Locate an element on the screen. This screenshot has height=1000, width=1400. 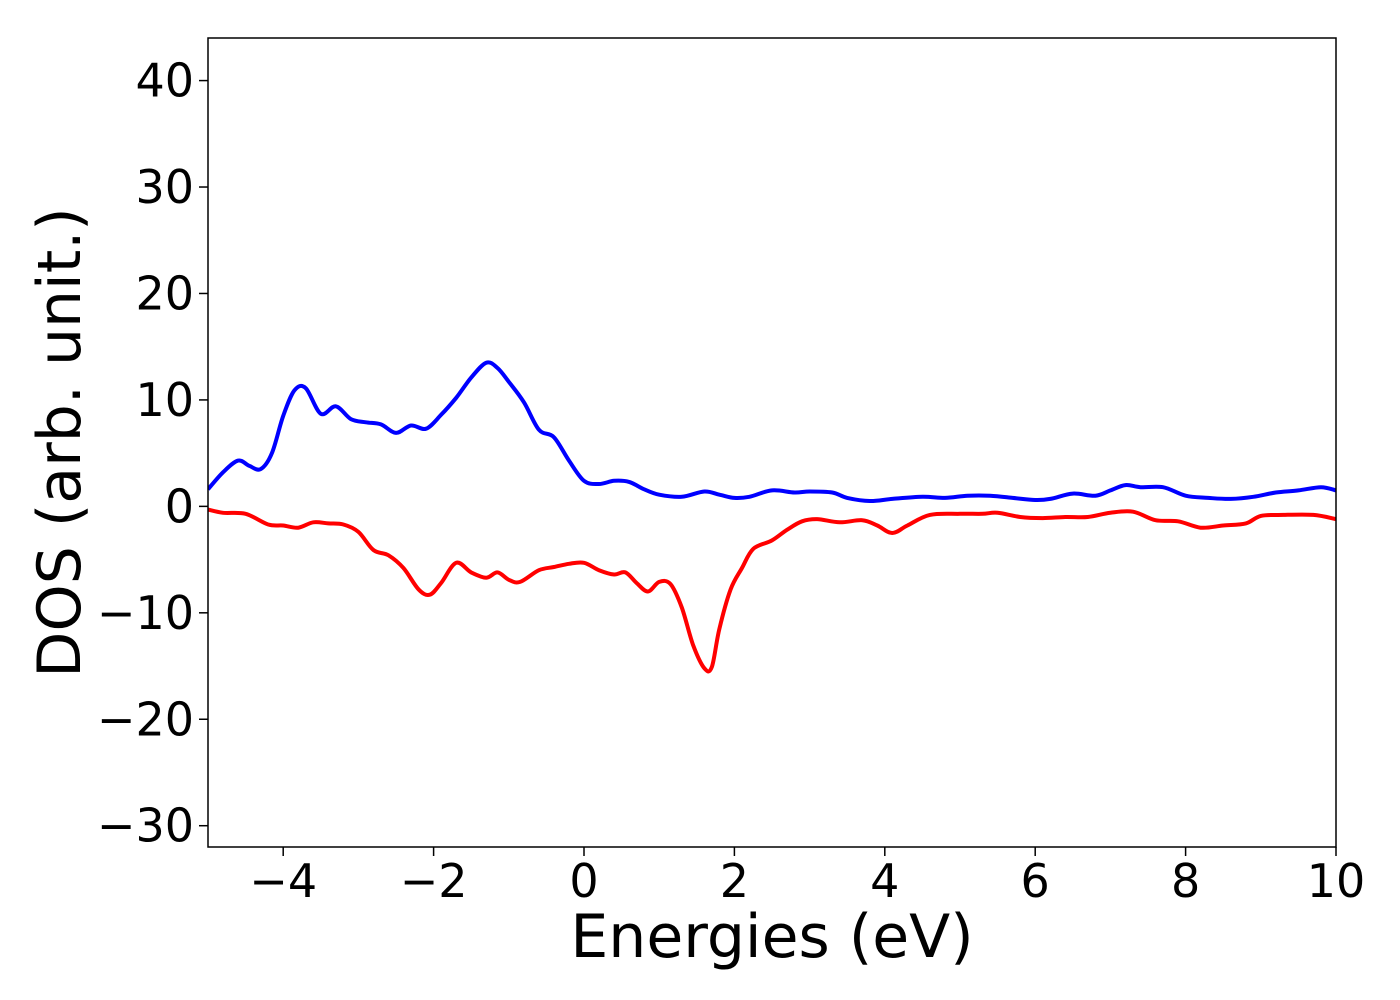
y-tick-label: 30 is located at coordinates (164, 187).